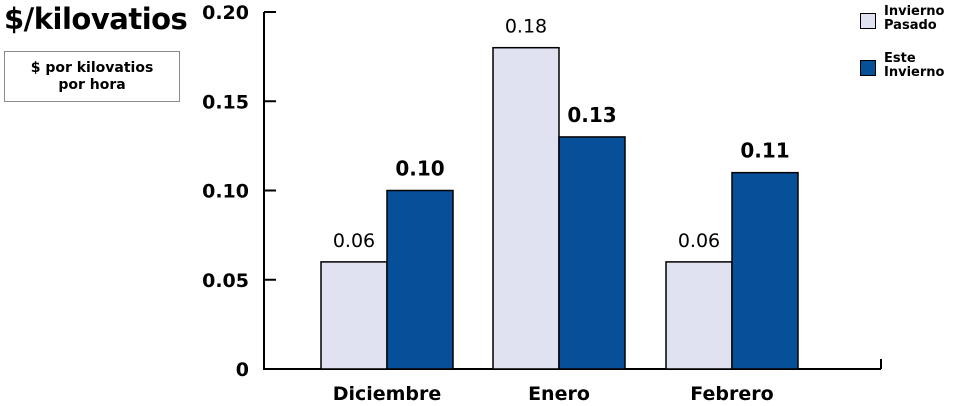  What do you see at coordinates (868, 68) in the screenshot?
I see `legend-swatch-este-invierno` at bounding box center [868, 68].